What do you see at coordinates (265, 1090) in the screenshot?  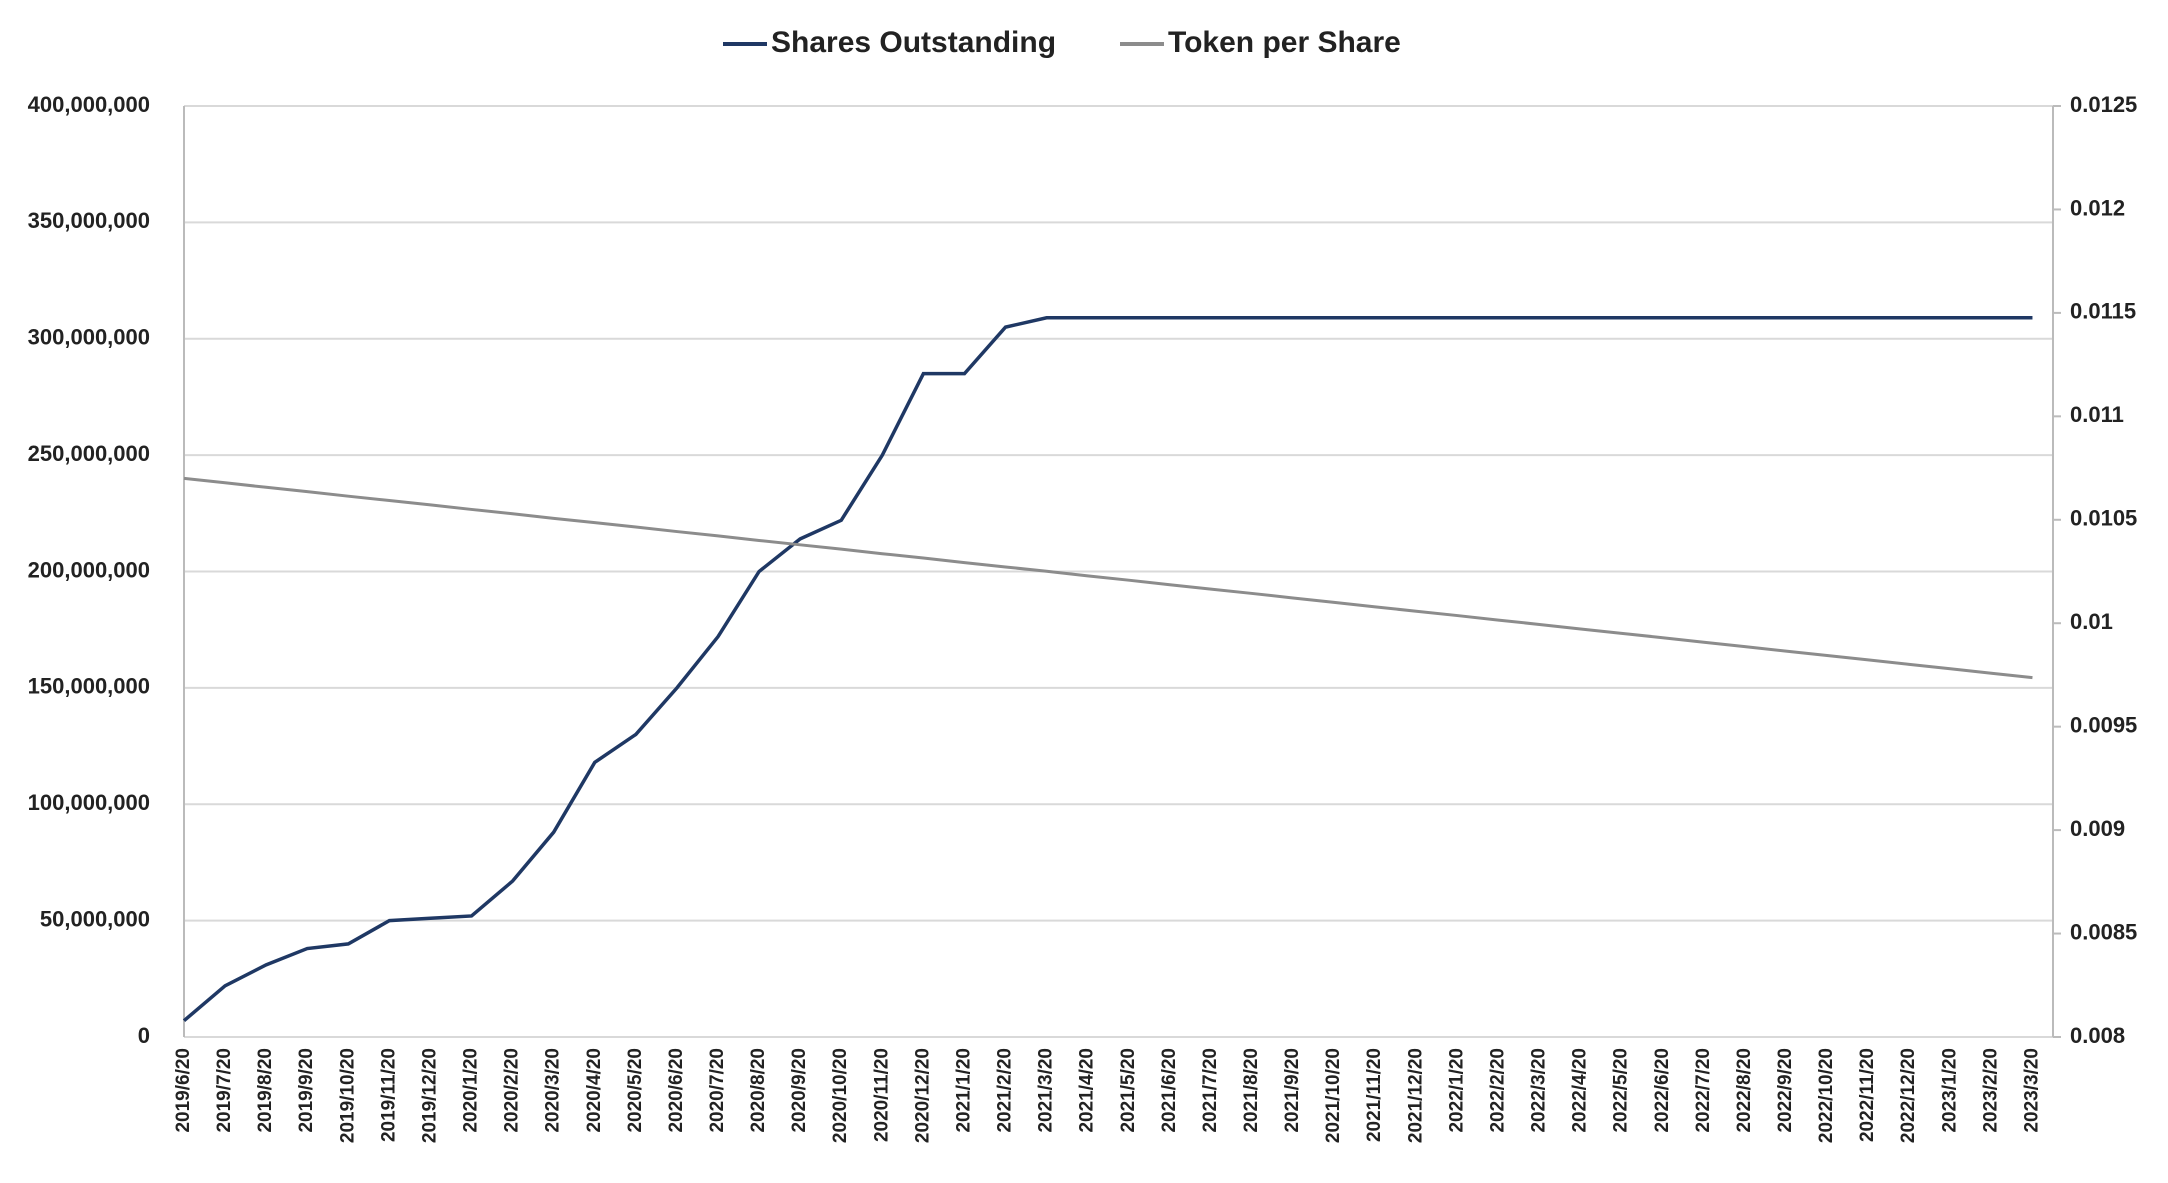 I see `x-tick-label: 2019/8/20` at bounding box center [265, 1090].